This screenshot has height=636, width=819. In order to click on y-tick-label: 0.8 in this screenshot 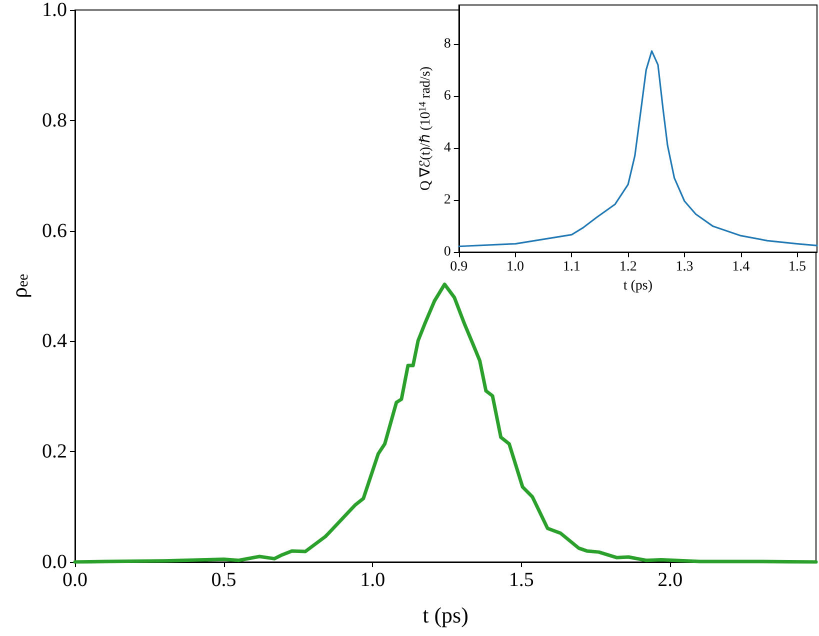, I will do `click(54, 120)`.